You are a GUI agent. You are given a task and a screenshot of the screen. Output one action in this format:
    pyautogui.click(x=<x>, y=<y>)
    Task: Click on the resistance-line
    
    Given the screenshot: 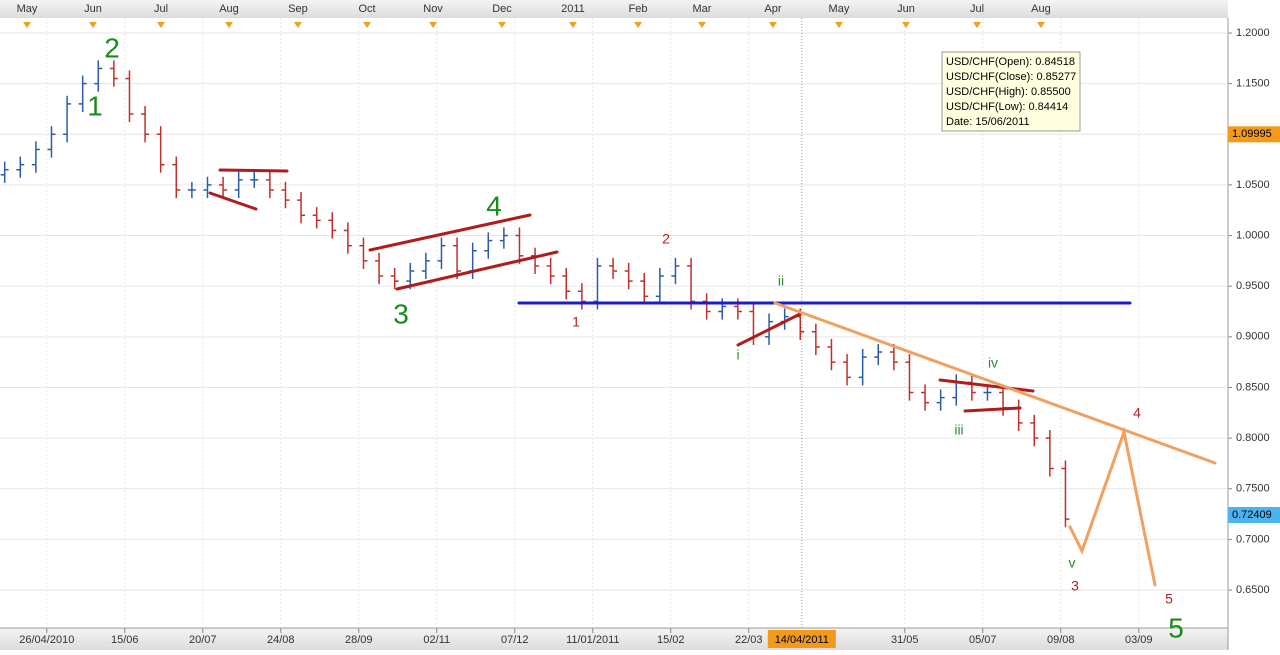 What is the action you would take?
    pyautogui.click(x=995, y=383)
    